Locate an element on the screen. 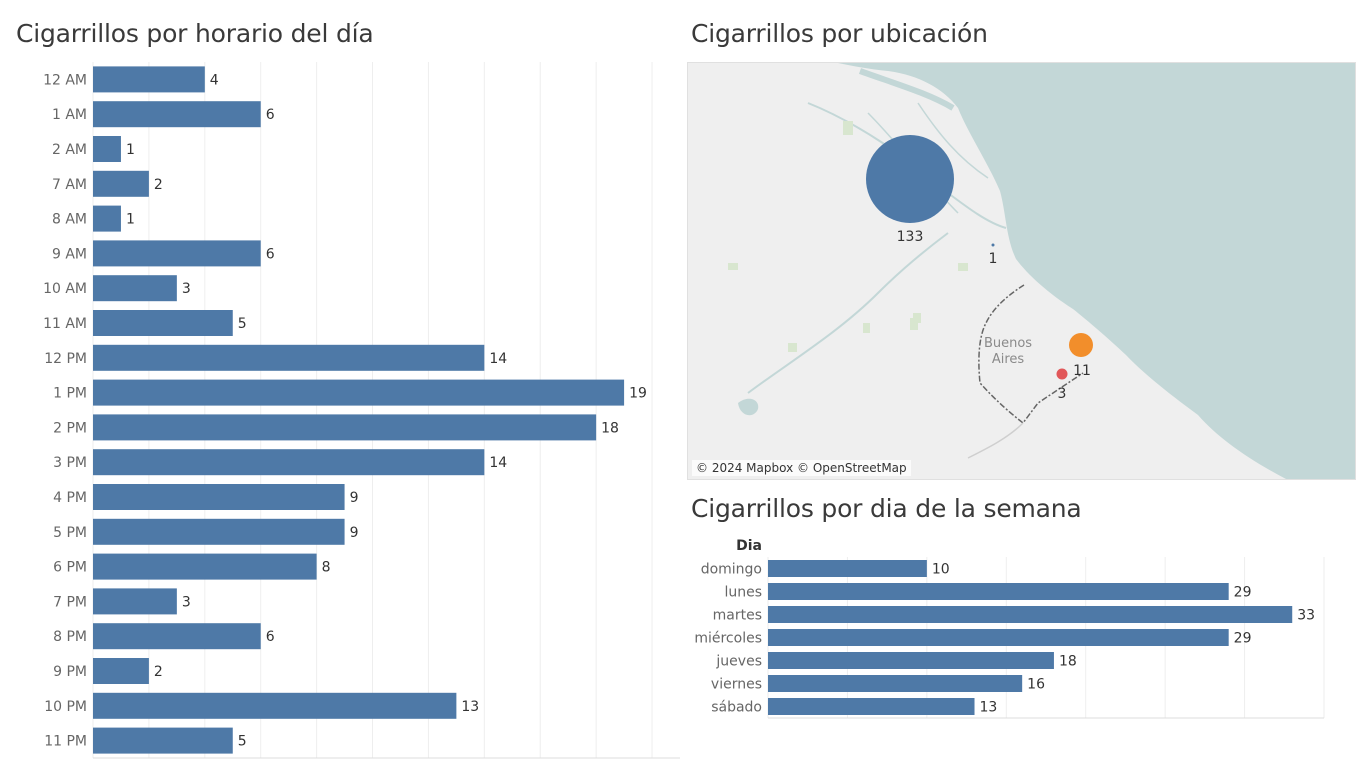 Image resolution: width=1366 pixels, height=768 pixels. category-label: 1 PM is located at coordinates (70, 394).